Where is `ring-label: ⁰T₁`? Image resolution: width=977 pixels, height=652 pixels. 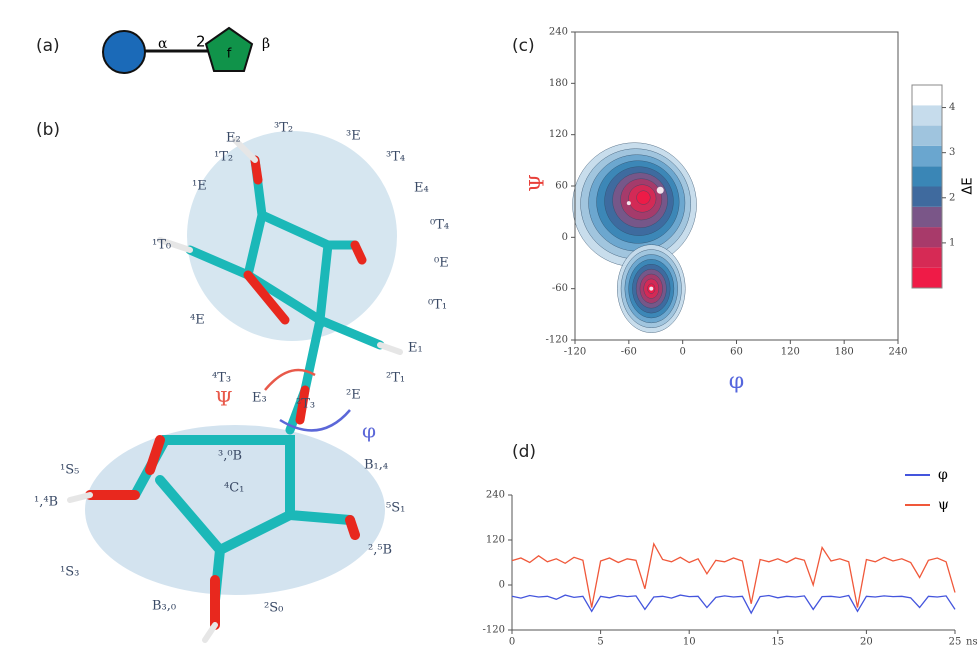
ring-label: ⁰T₁ is located at coordinates (437, 305).